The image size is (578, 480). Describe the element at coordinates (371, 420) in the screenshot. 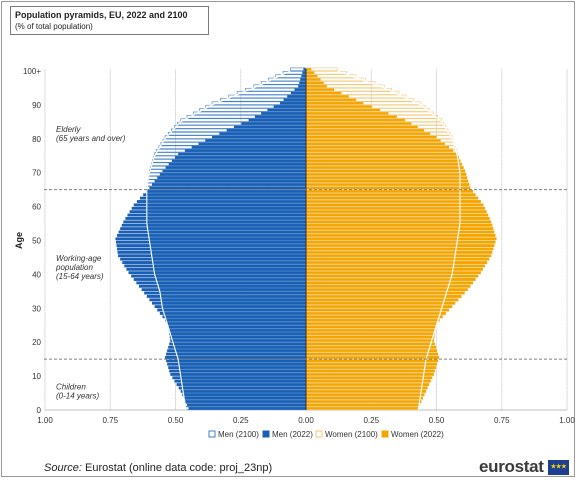

I see `x-tick-label: 0.25` at that location.